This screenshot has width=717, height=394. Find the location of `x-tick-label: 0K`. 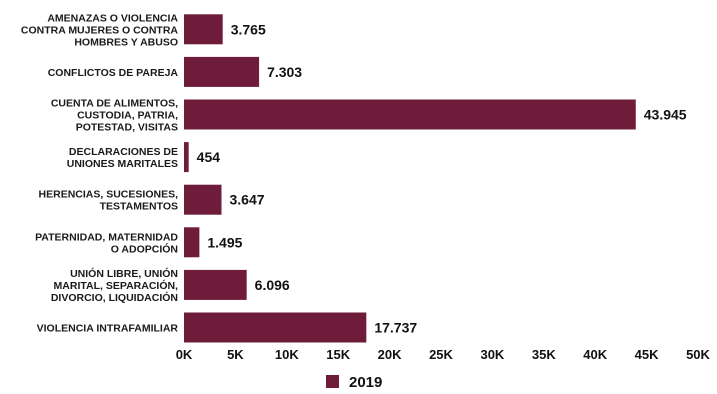

x-tick-label: 0K is located at coordinates (184, 354).